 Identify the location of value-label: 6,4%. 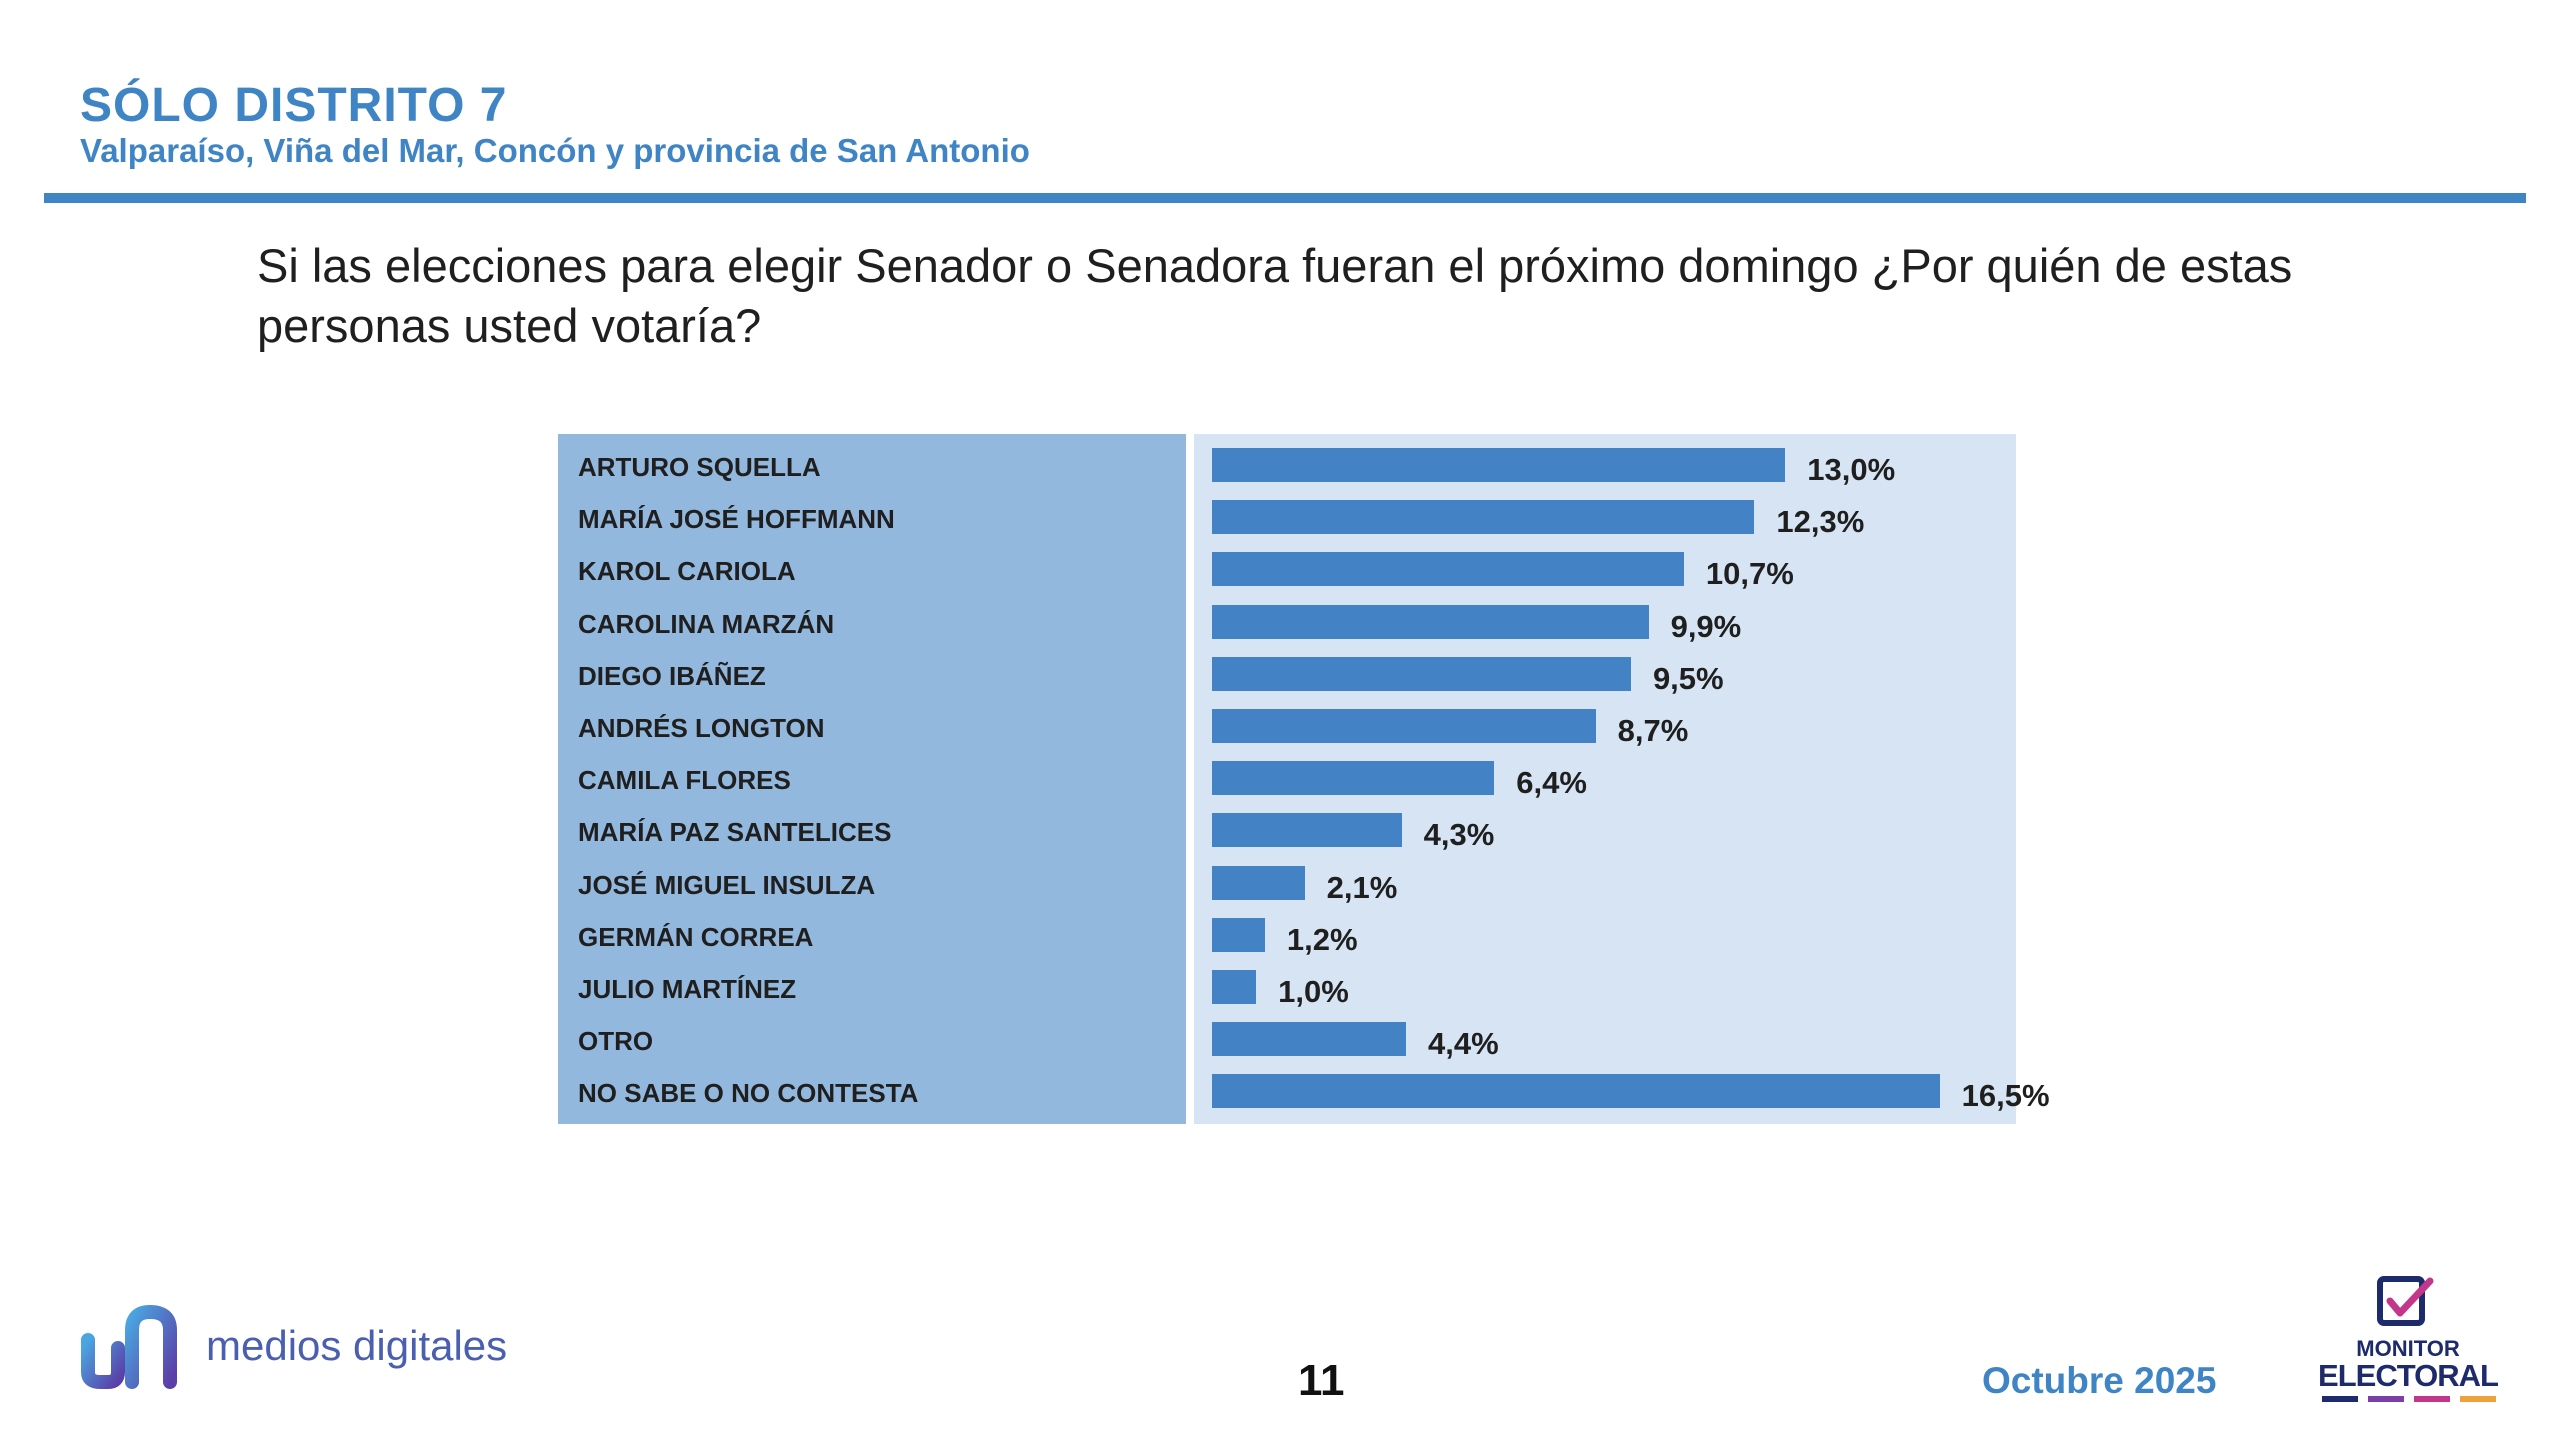
(1551, 783).